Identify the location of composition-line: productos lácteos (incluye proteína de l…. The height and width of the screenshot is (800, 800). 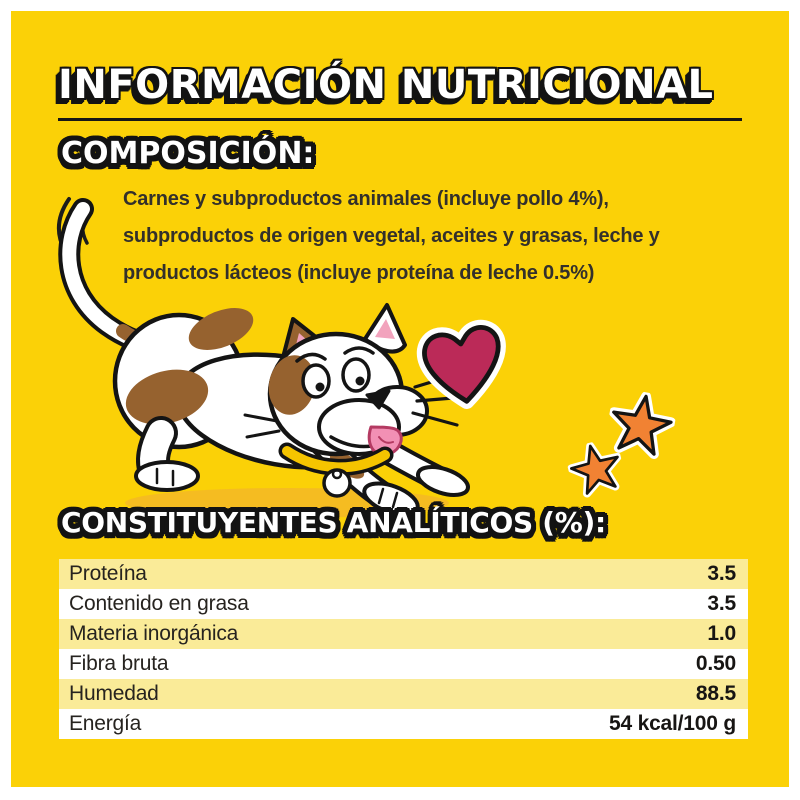
(359, 273).